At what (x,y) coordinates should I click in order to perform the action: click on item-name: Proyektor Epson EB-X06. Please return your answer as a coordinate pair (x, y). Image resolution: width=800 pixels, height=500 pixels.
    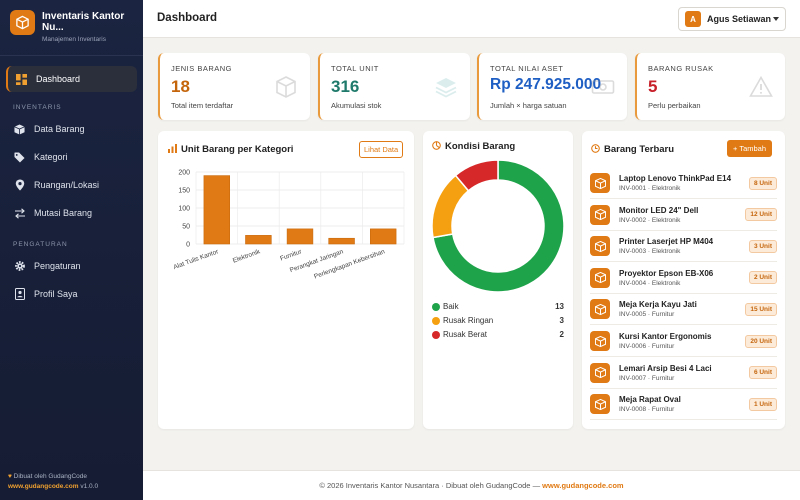
    Looking at the image, I should click on (666, 273).